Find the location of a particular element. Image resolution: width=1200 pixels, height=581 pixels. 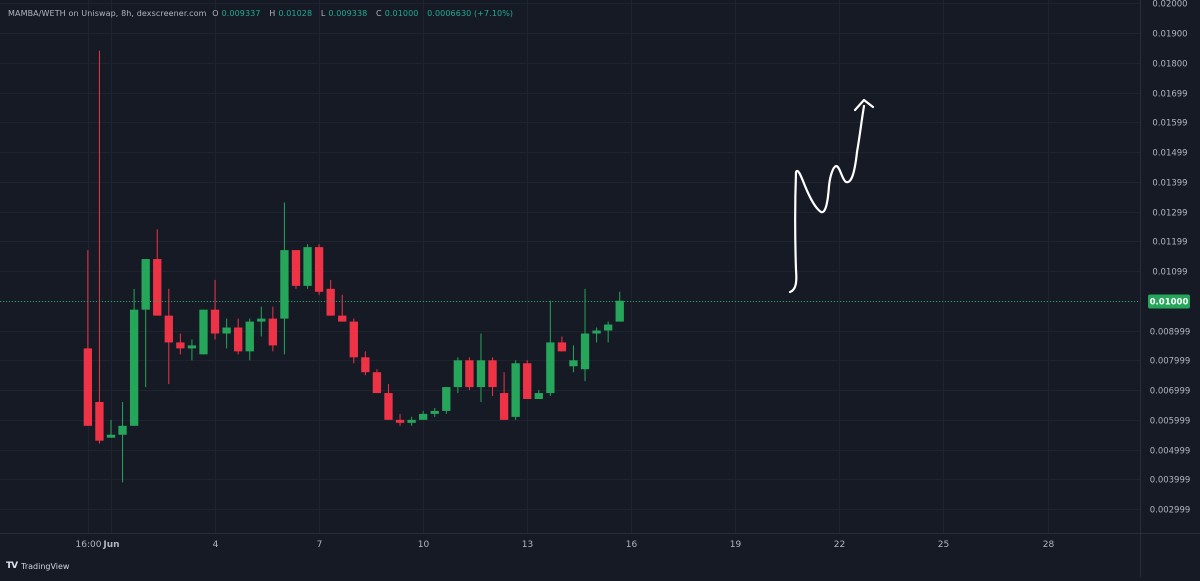

tradingview-watermark: TV TradingView is located at coordinates (37, 566).